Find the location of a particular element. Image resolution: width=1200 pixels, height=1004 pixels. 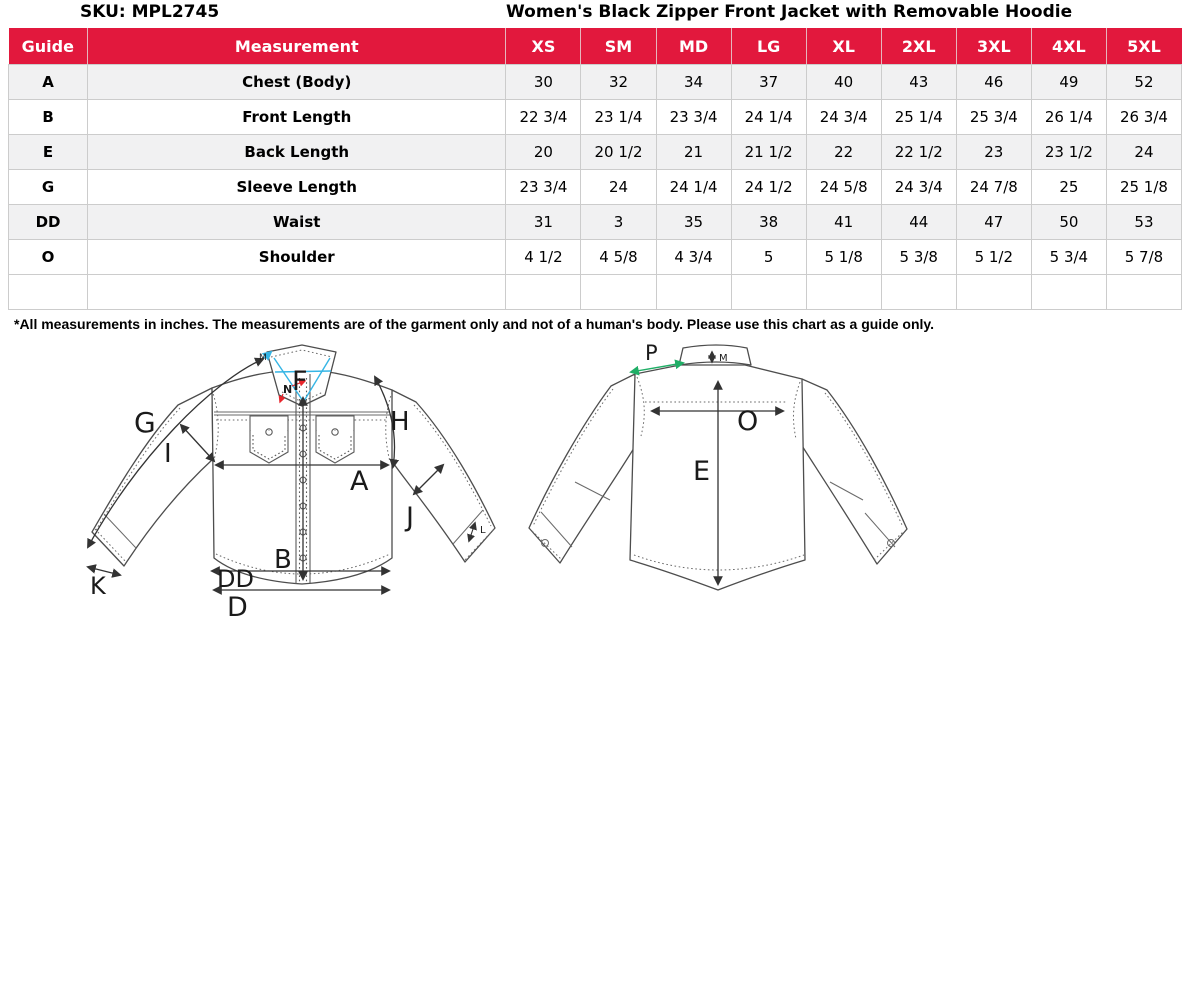

value-cell: 5 1/2 is located at coordinates (993, 257).